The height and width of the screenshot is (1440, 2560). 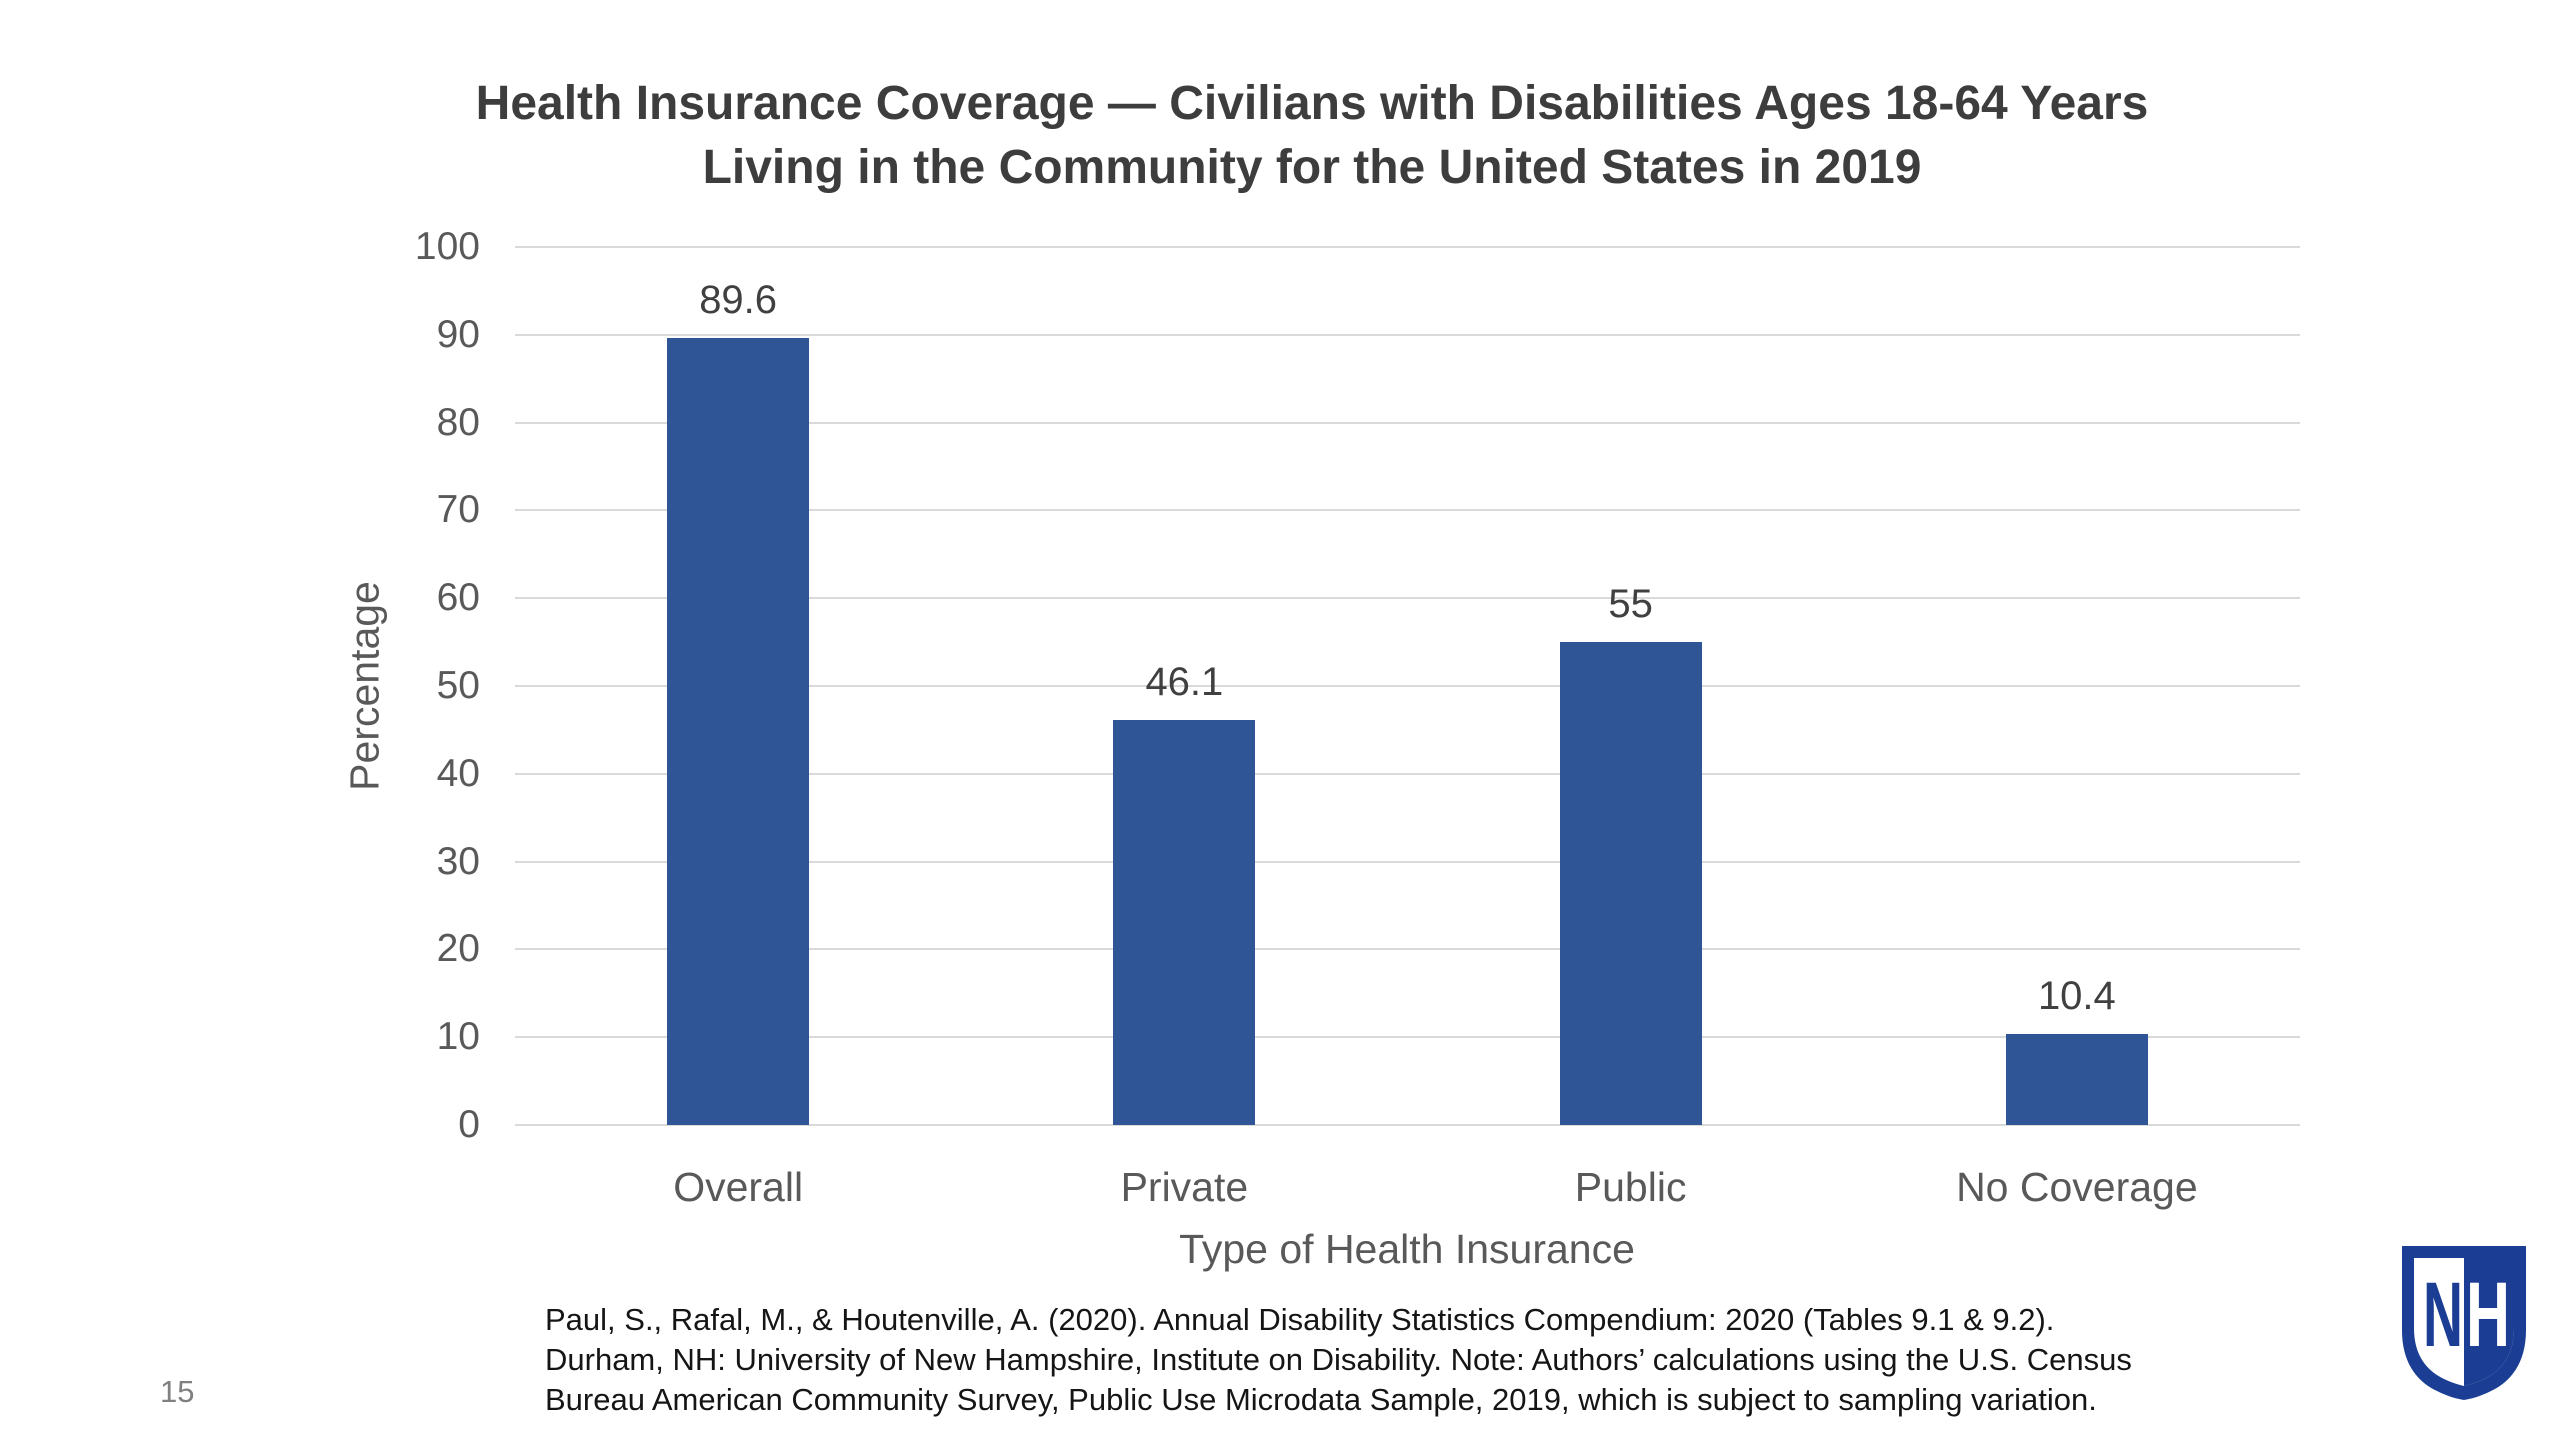 What do you see at coordinates (1630, 1187) in the screenshot?
I see `x-axis-category-label: Public` at bounding box center [1630, 1187].